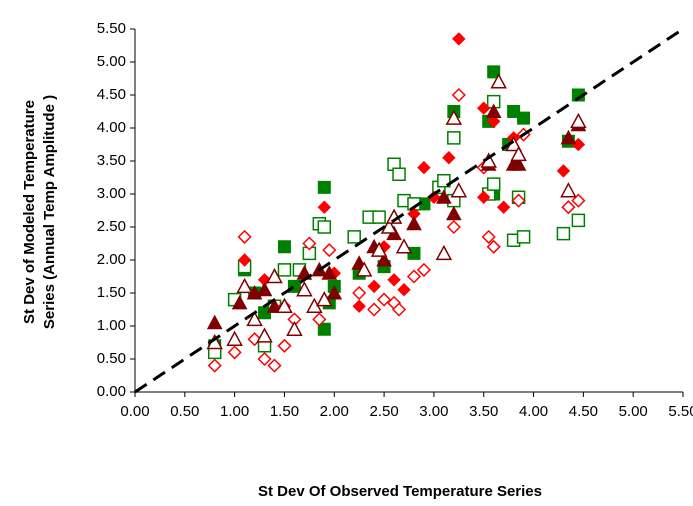 This screenshot has width=693, height=506. Describe the element at coordinates (400, 491) in the screenshot. I see `x-axis-title: St Dev Of Observed Temperature Series` at that location.